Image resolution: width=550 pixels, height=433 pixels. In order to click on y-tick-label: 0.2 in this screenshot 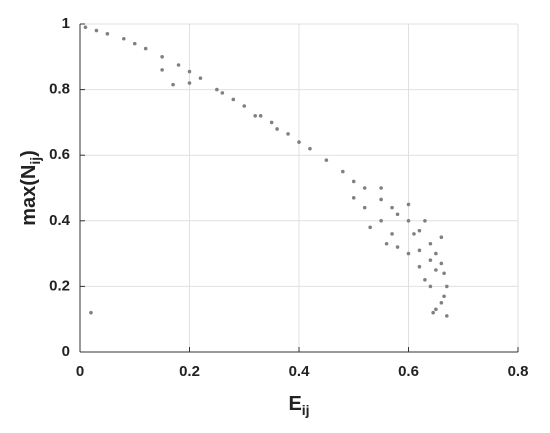, I will do `click(59, 285)`.